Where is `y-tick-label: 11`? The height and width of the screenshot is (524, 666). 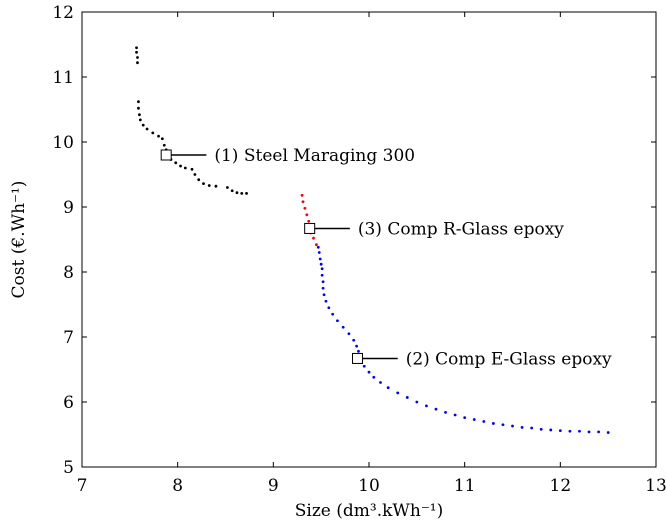
y-tick-label: 11 is located at coordinates (63, 78).